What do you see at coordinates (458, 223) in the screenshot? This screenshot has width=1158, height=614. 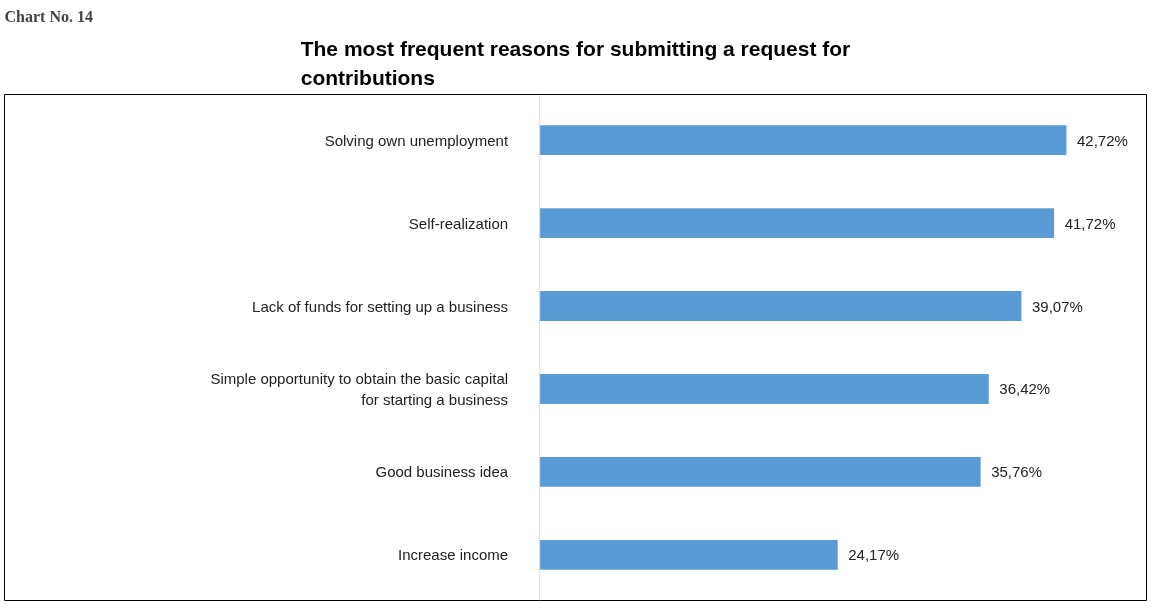 I see `y-tick-label: Self-realization` at bounding box center [458, 223].